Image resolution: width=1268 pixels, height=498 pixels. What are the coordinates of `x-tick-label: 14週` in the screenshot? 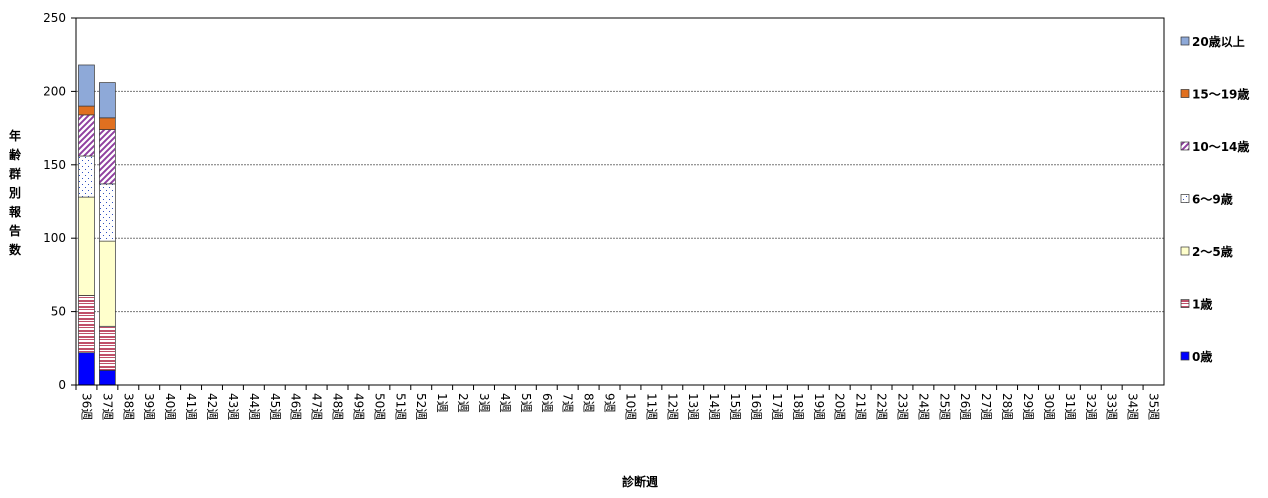 It's located at (714, 406).